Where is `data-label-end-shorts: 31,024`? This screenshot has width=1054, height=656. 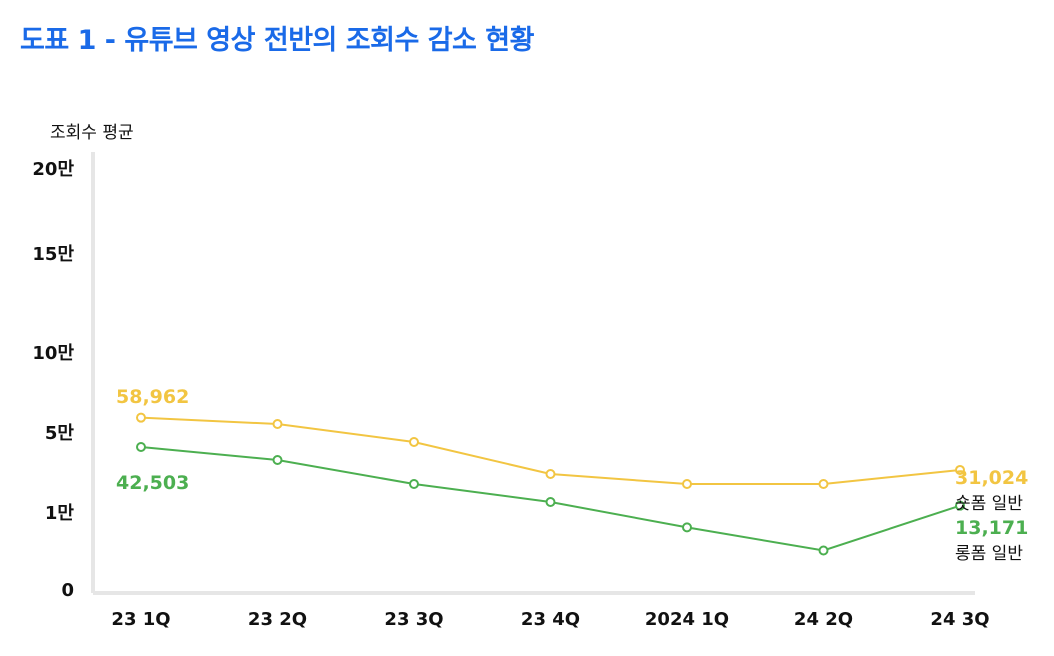
data-label-end-shorts: 31,024 is located at coordinates (991, 478).